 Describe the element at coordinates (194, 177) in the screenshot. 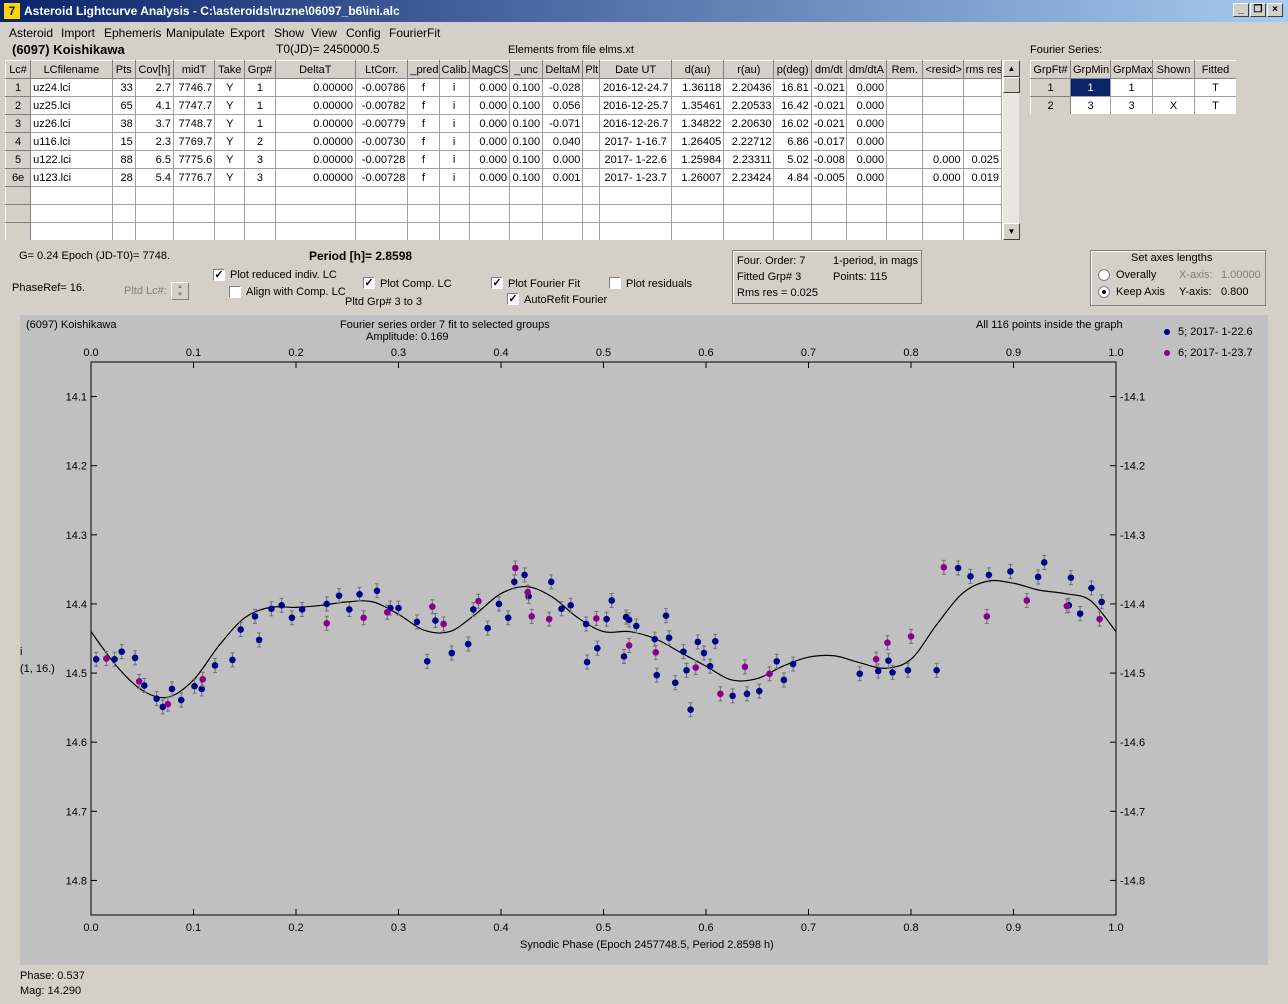

I see `table-cell: 7776.7` at that location.